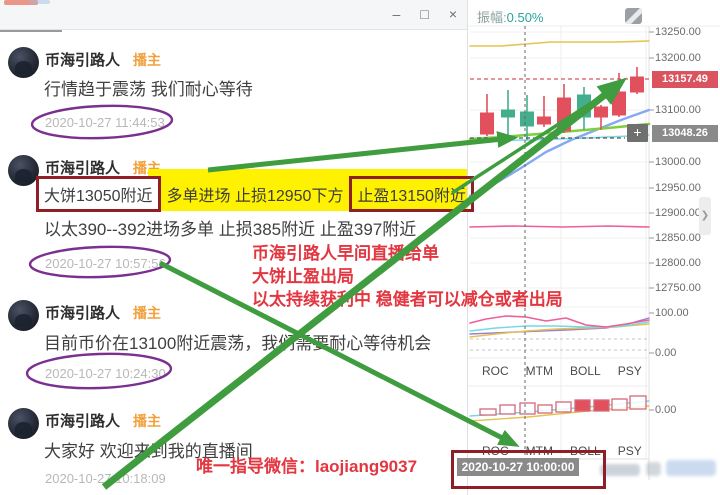 The image size is (720, 495). I want to click on maximize-button: □, so click(424, 14).